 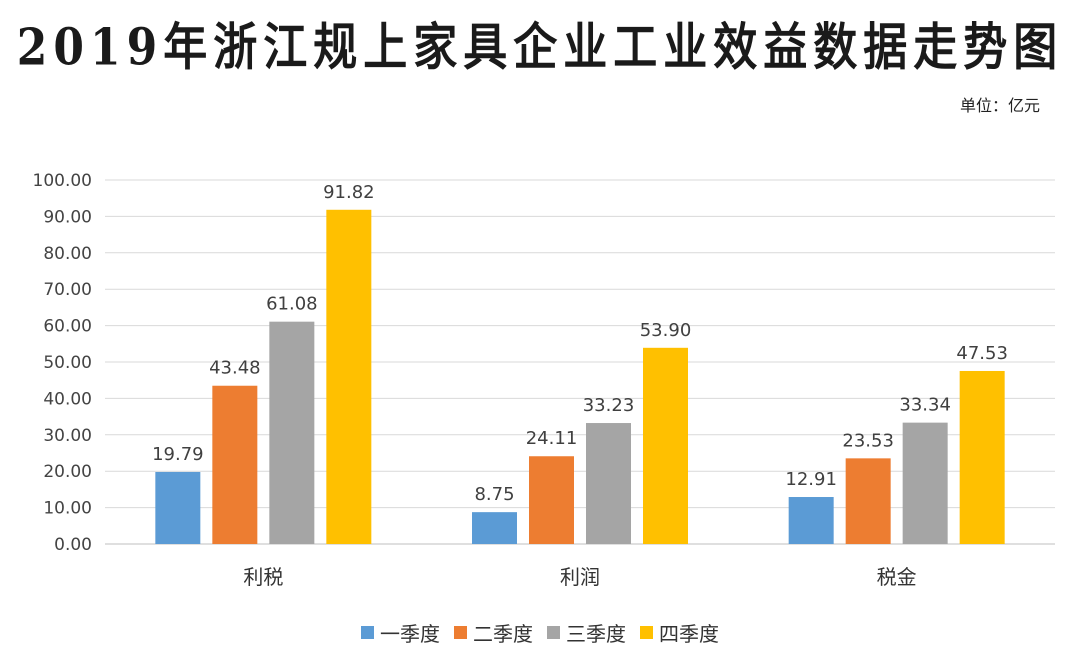 What do you see at coordinates (666, 330) in the screenshot?
I see `data-label: 53.90` at bounding box center [666, 330].